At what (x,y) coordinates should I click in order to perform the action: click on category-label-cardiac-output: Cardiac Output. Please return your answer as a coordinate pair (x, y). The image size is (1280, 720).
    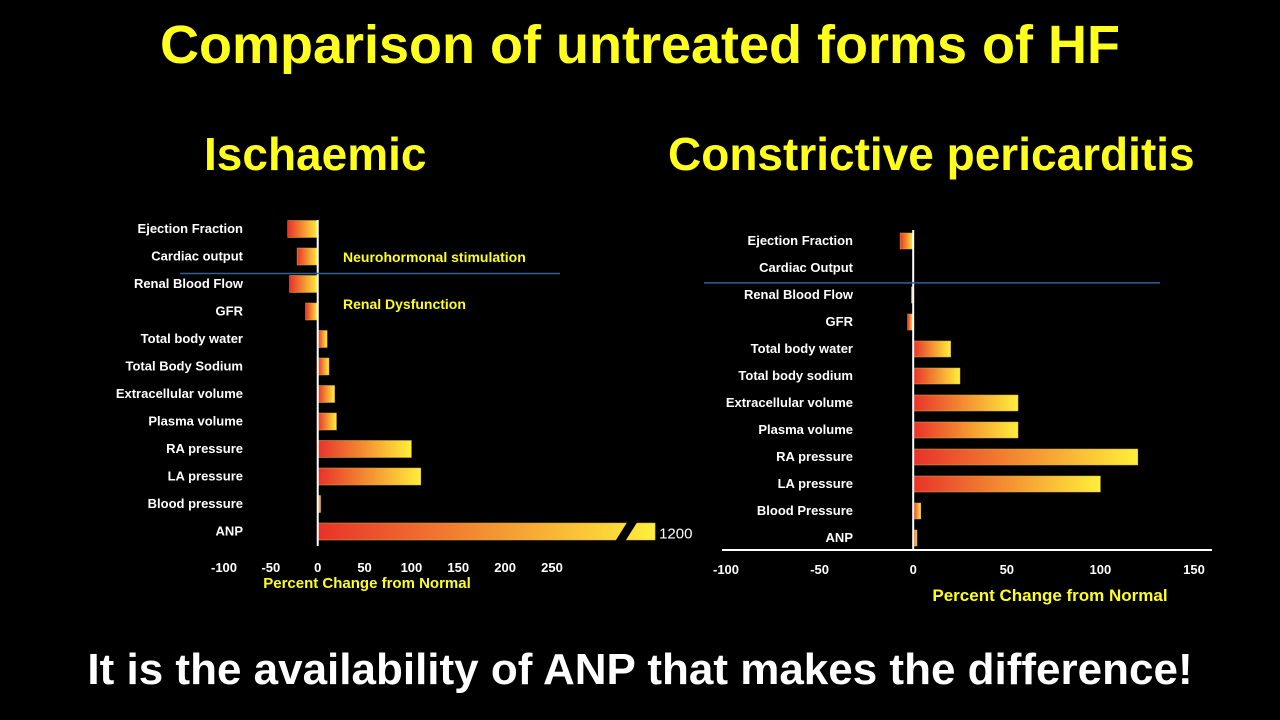
    Looking at the image, I should click on (806, 267).